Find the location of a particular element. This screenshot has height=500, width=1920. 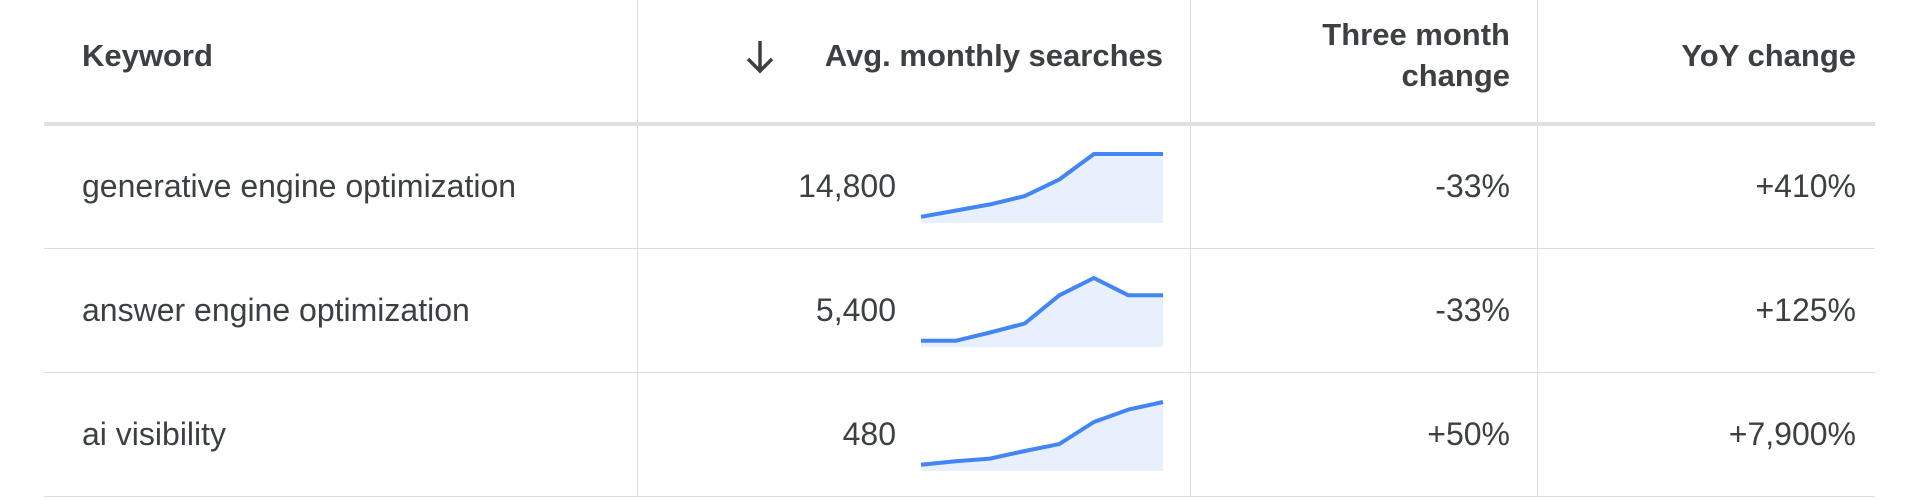

searches-cell: 480 is located at coordinates (869, 434).